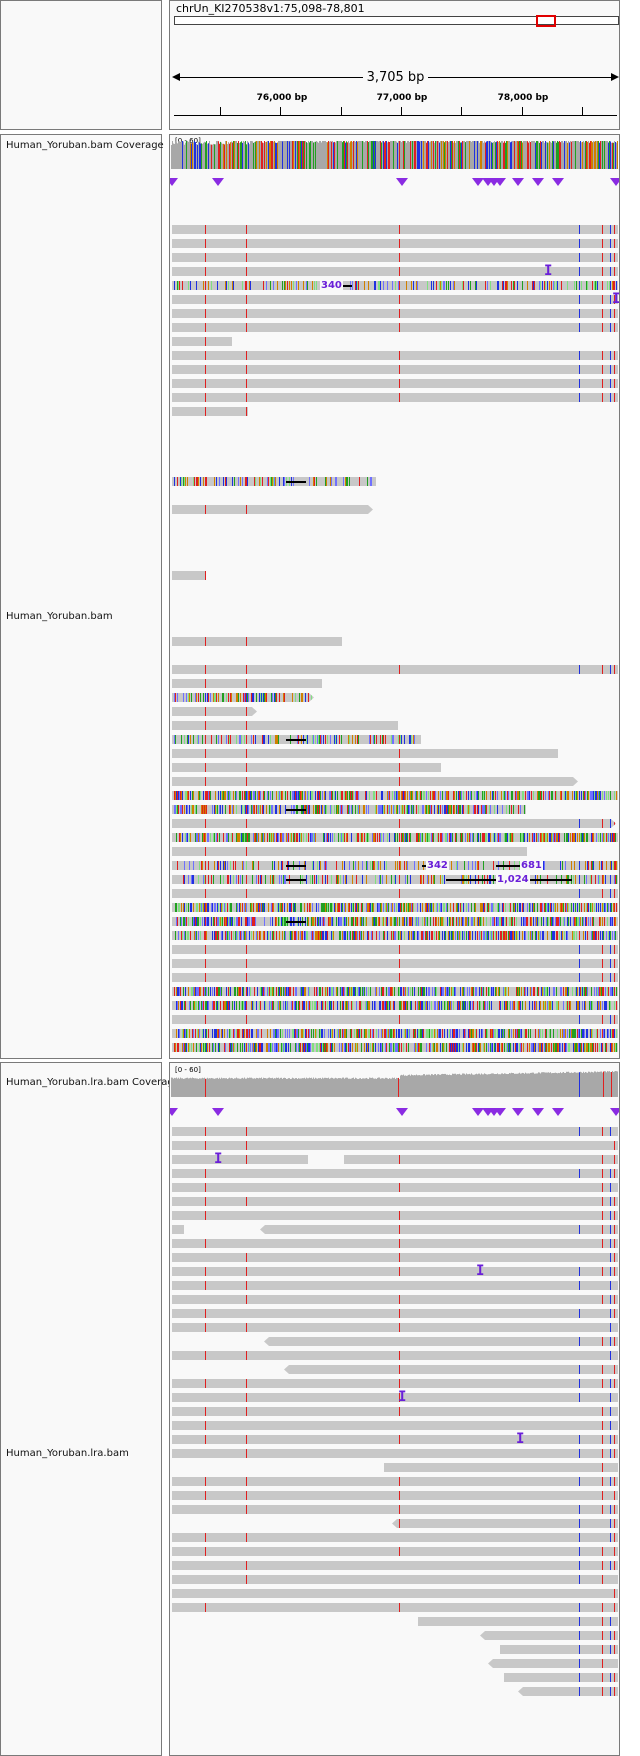  Describe the element at coordinates (93, 1082) in the screenshot. I see `track2-coverage-label: Human_Yoruban.lra.bam Coverage` at that location.